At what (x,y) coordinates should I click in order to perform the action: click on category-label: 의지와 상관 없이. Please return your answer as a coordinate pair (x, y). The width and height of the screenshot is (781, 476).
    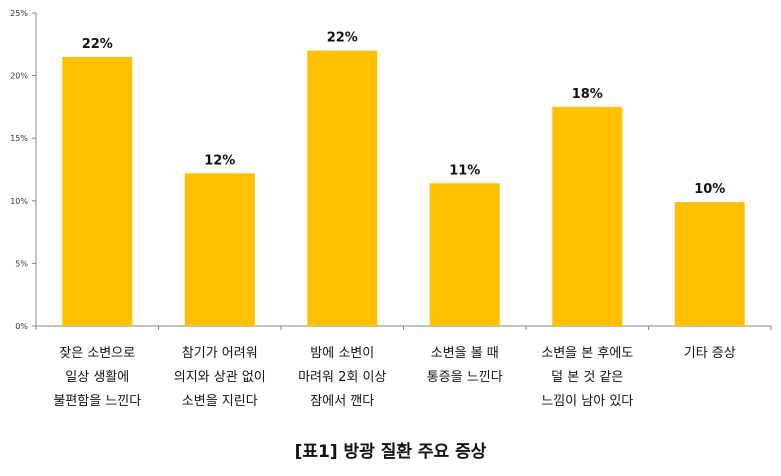
    Looking at the image, I should click on (220, 377).